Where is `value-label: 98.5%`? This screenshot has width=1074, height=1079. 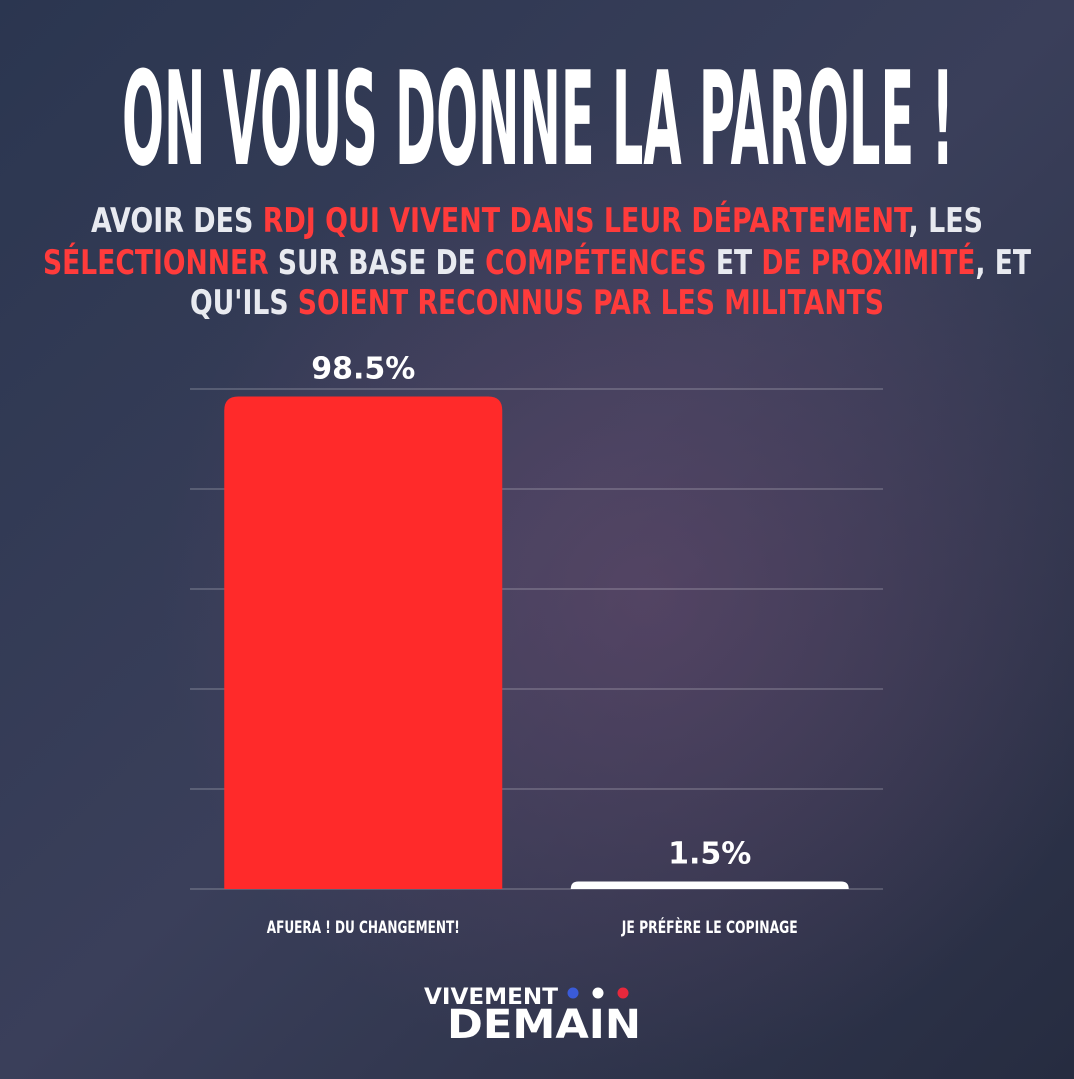
value-label: 98.5% is located at coordinates (363, 369).